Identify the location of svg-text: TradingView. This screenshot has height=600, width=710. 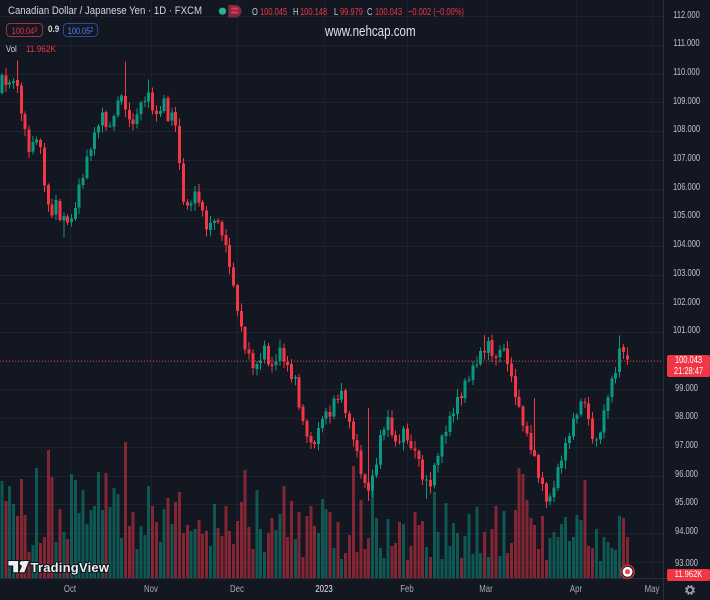
(70, 567).